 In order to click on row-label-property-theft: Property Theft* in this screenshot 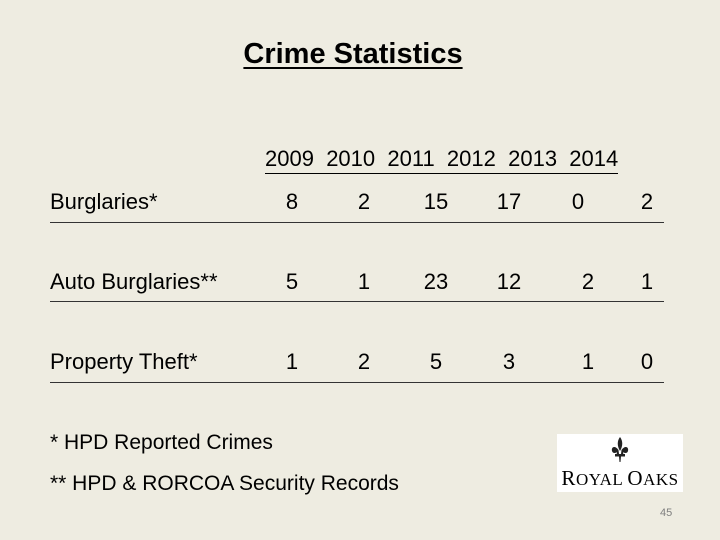, I will do `click(124, 361)`.